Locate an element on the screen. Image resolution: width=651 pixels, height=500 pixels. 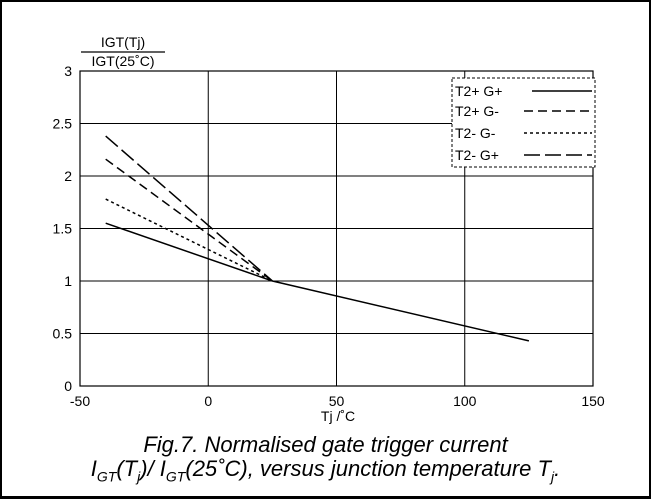
x-tick-label: 150 is located at coordinates (593, 401).